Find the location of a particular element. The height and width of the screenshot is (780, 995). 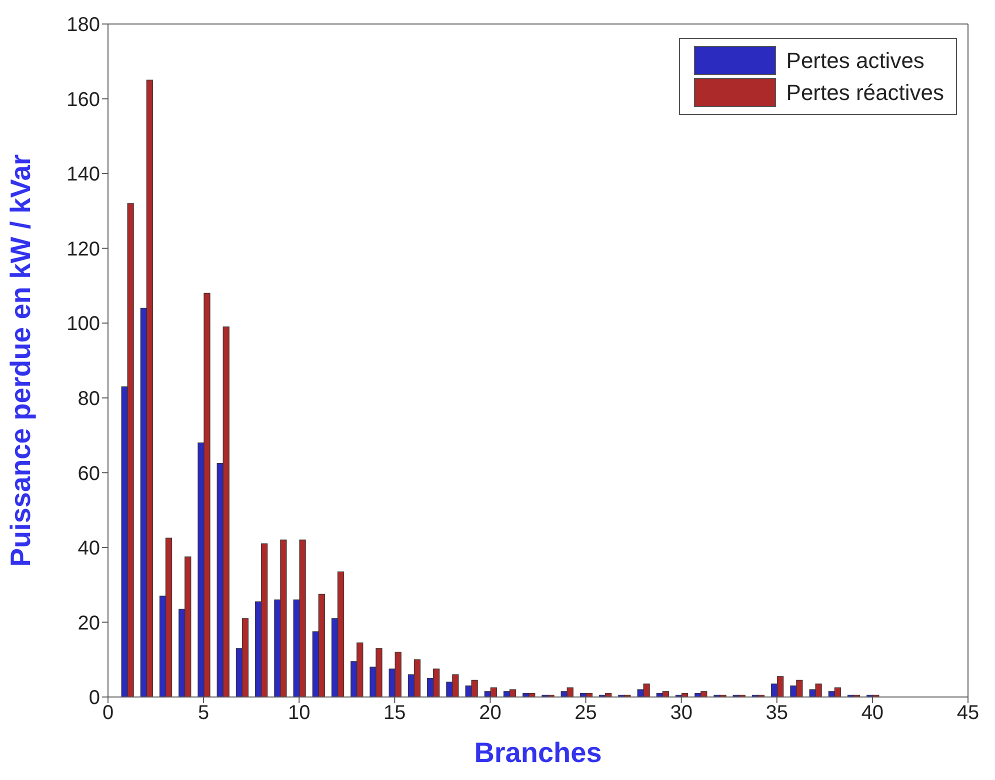

y-tick-label: 40 is located at coordinates (89, 549).